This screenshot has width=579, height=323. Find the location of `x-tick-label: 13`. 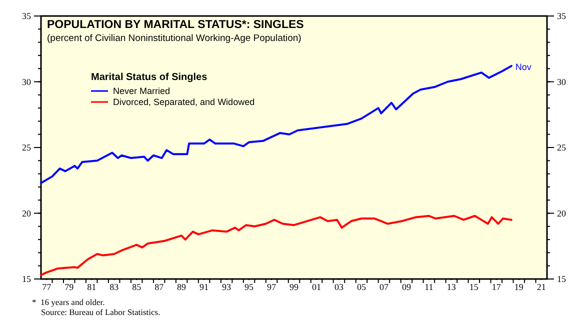

x-tick-label: 13 is located at coordinates (451, 287).